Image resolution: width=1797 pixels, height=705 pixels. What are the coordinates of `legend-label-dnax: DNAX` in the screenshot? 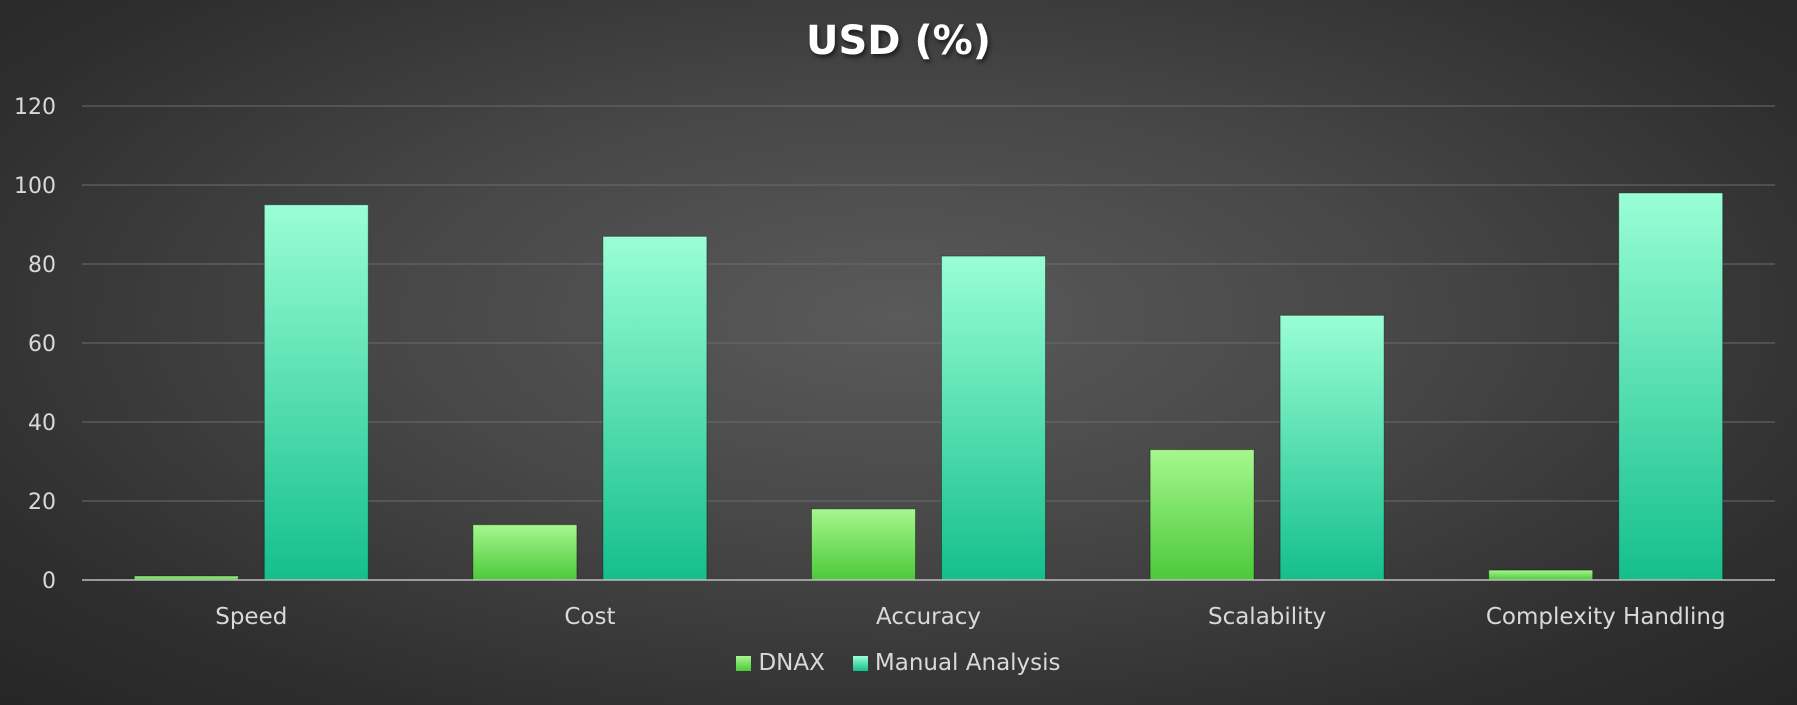 It's located at (791, 663).